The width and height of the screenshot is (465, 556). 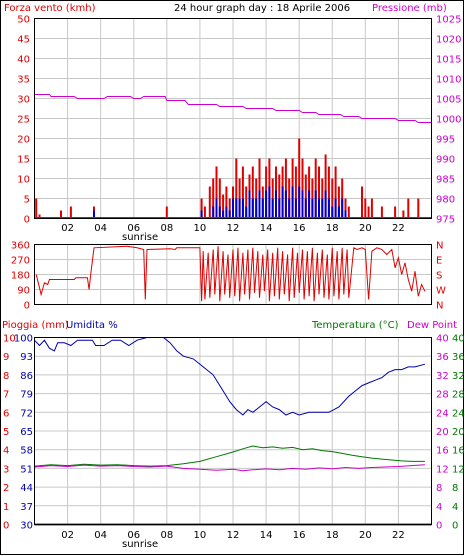 What do you see at coordinates (445, 200) in the screenshot?
I see `pressure-tick-label: 980` at bounding box center [445, 200].